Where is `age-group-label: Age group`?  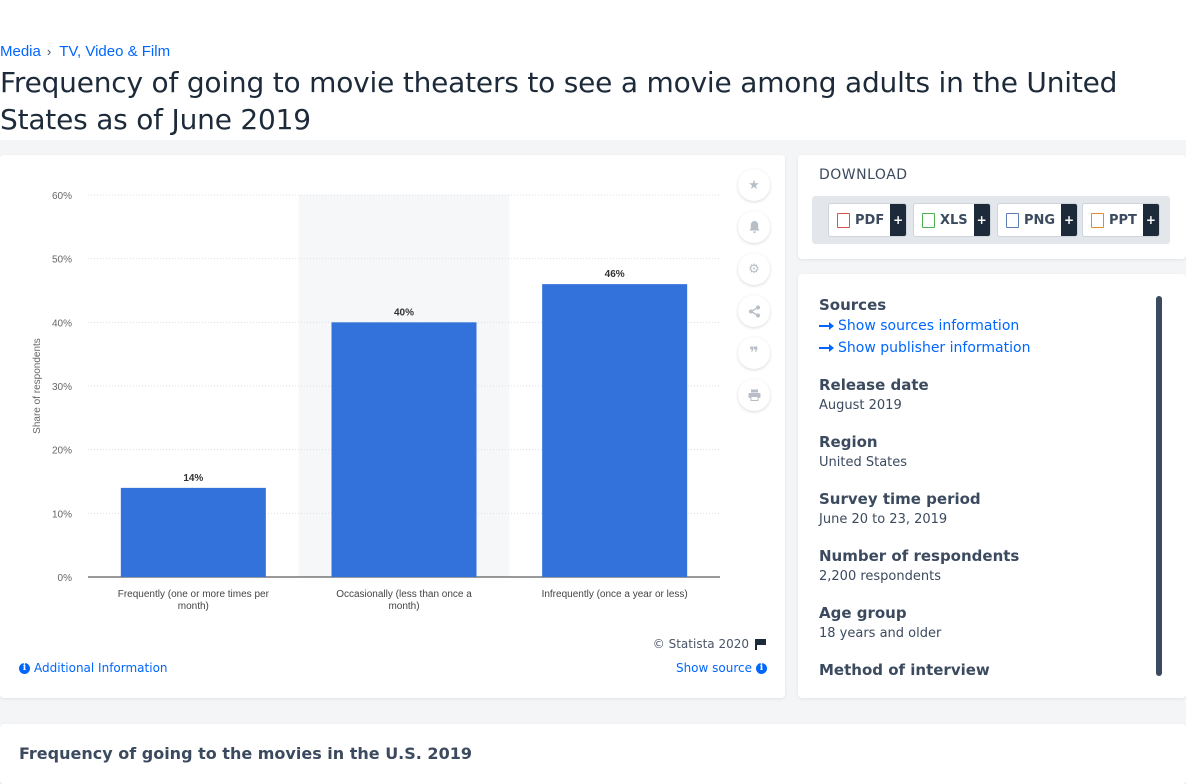
age-group-label: Age group is located at coordinates (863, 613).